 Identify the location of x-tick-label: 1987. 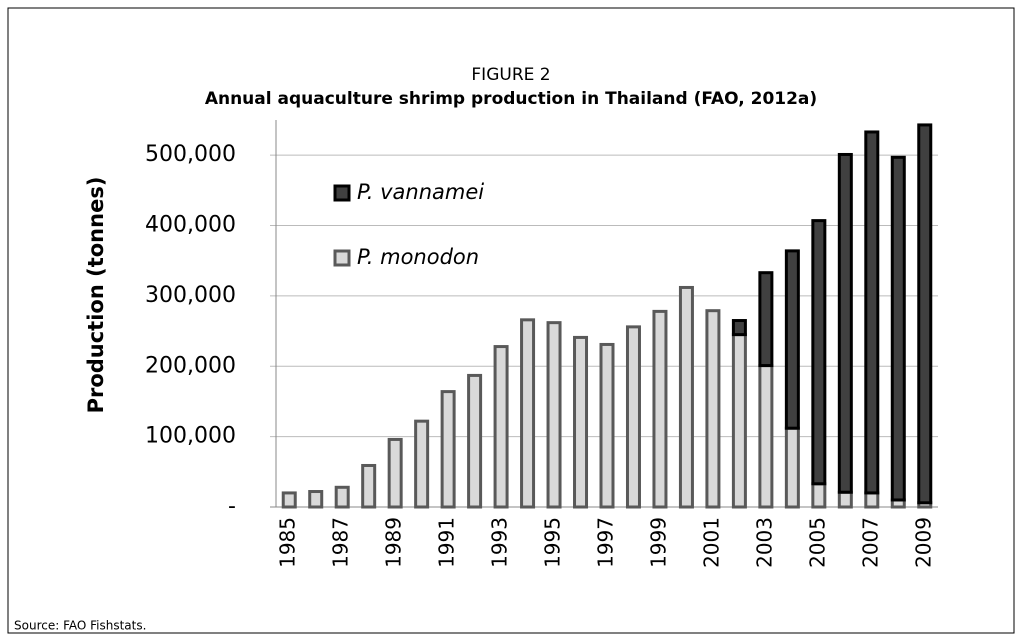
(341, 542).